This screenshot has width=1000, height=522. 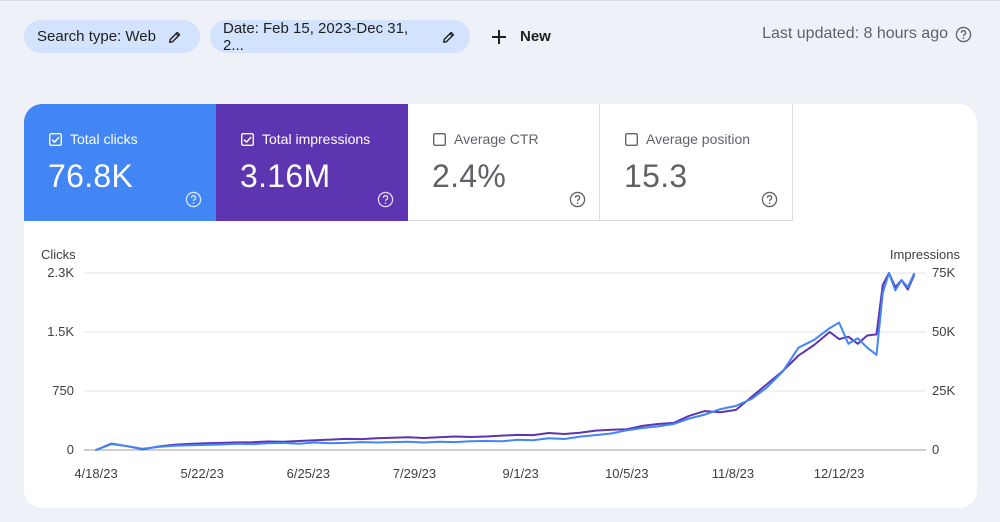 What do you see at coordinates (63, 390) in the screenshot?
I see `left-tick-label: 750` at bounding box center [63, 390].